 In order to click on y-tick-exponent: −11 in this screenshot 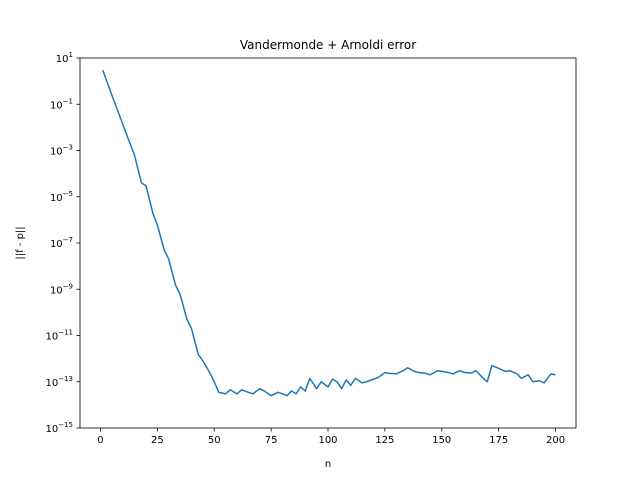, I will do `click(65, 333)`.